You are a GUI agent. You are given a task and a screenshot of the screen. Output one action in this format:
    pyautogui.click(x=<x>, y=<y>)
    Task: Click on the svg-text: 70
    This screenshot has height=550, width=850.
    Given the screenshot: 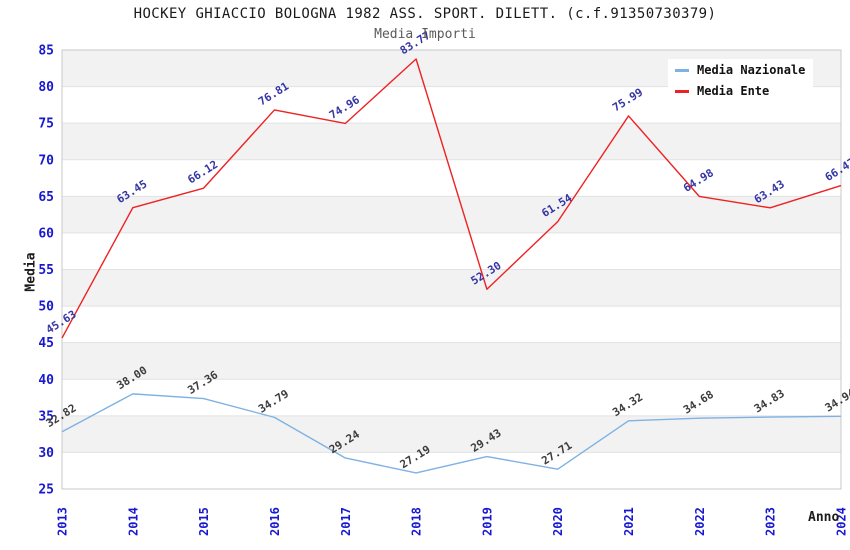 What is the action you would take?
    pyautogui.click(x=46, y=160)
    